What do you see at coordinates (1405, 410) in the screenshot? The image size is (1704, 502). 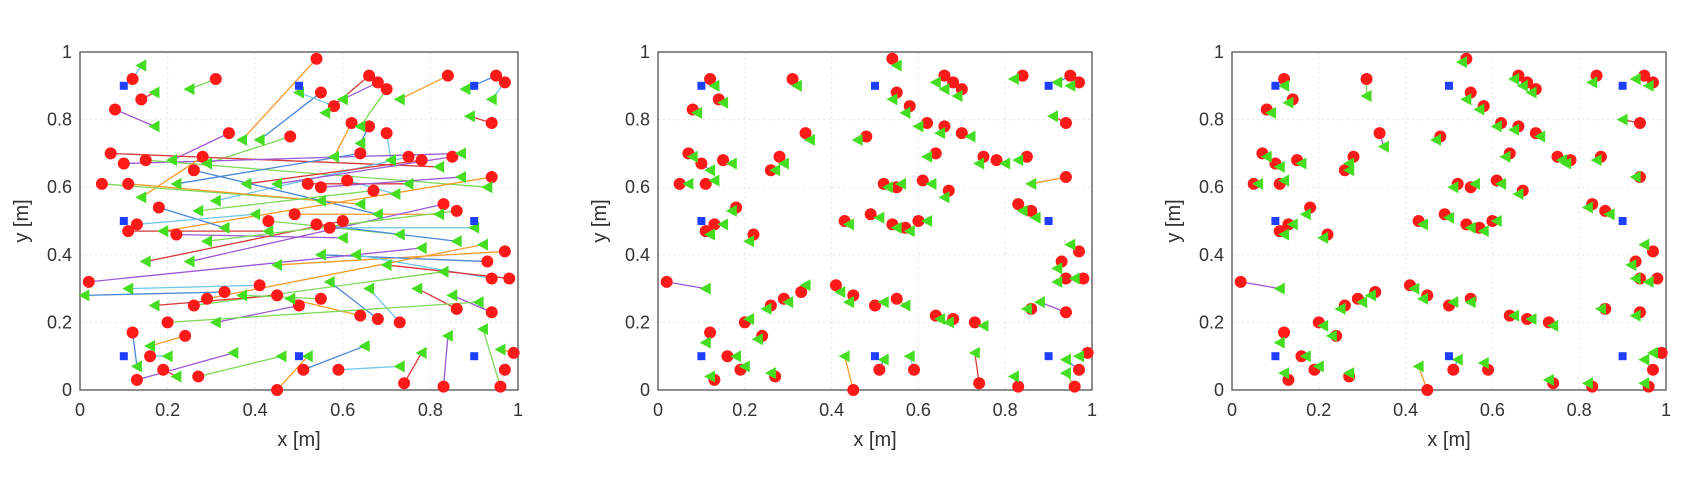 I see `x-tick-label: 0.4` at bounding box center [1405, 410].